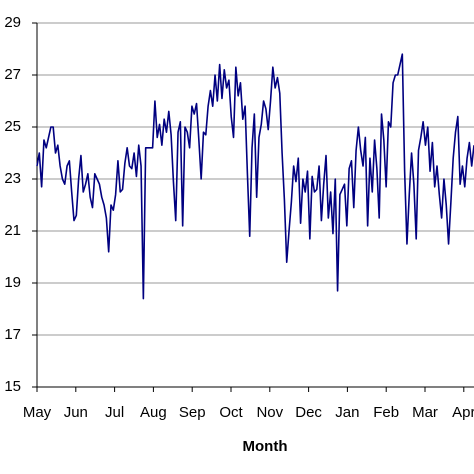  I want to click on y-tick-label: 19, so click(12, 282).